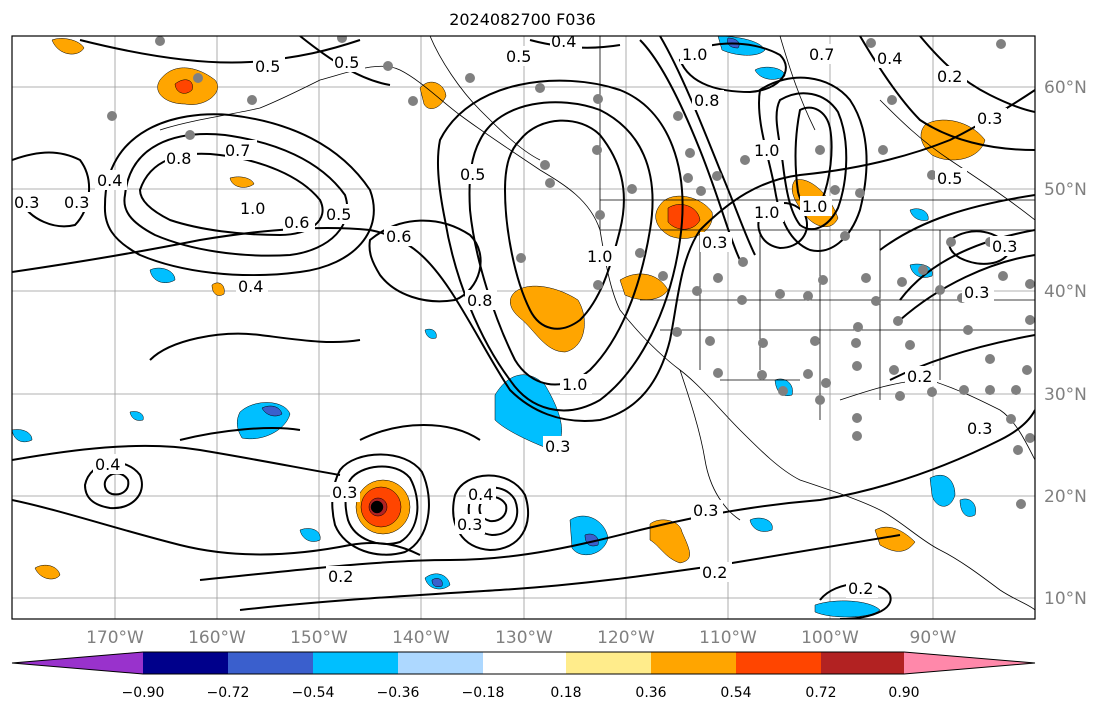 This screenshot has width=1105, height=712. I want to click on colorbar-tick-label: 0.36, so click(650, 693).